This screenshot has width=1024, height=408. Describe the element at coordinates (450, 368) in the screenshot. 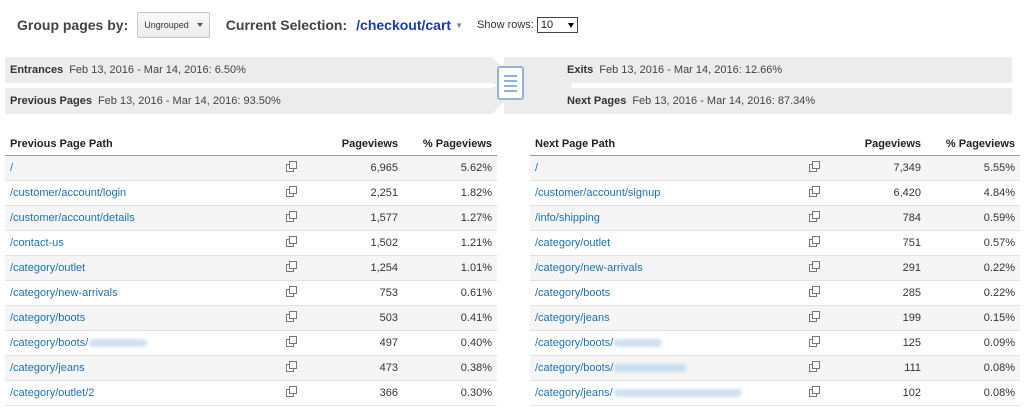

I see `pct-pageviews-cell: 0.38%` at that location.